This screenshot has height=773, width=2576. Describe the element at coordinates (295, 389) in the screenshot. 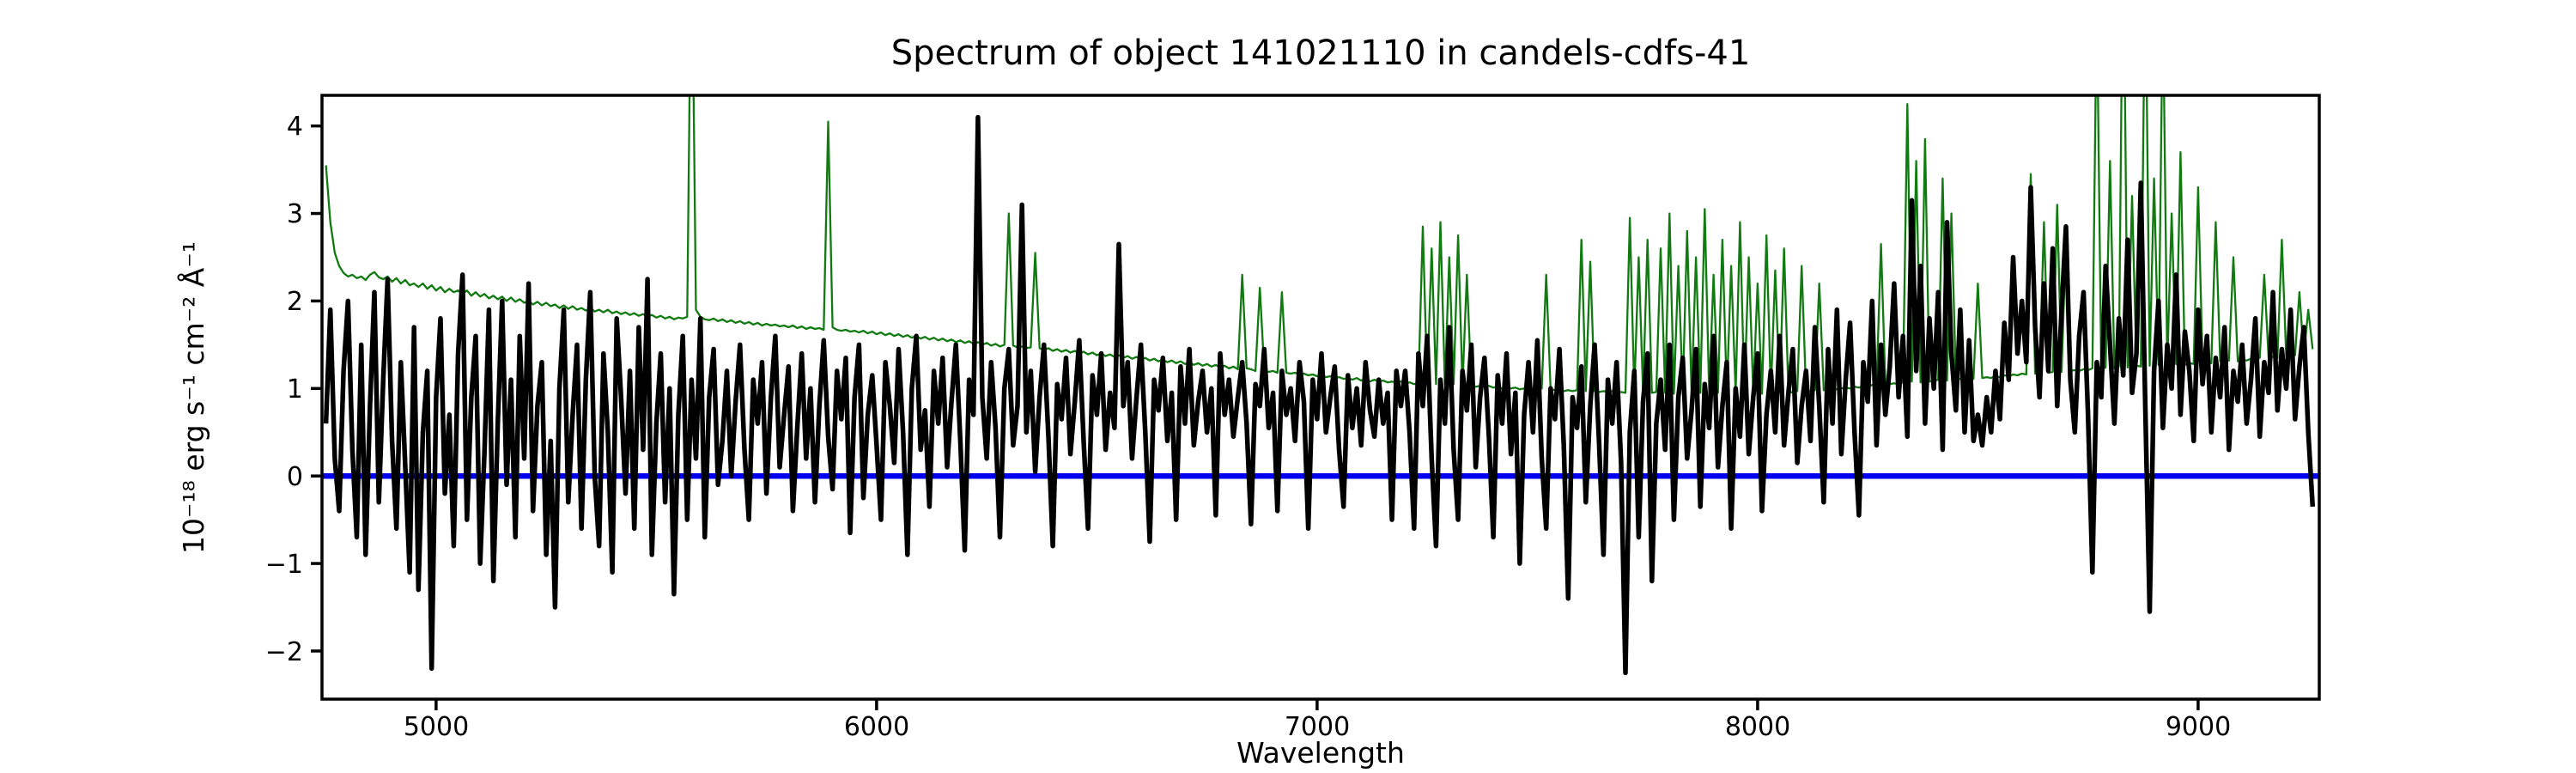

I see `y-tick-label: 1` at that location.